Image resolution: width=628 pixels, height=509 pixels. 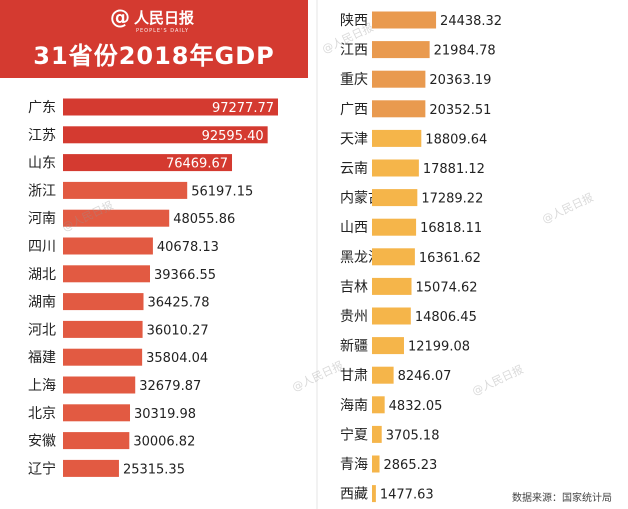 I want to click on category-label: 新疆, so click(x=354, y=347).